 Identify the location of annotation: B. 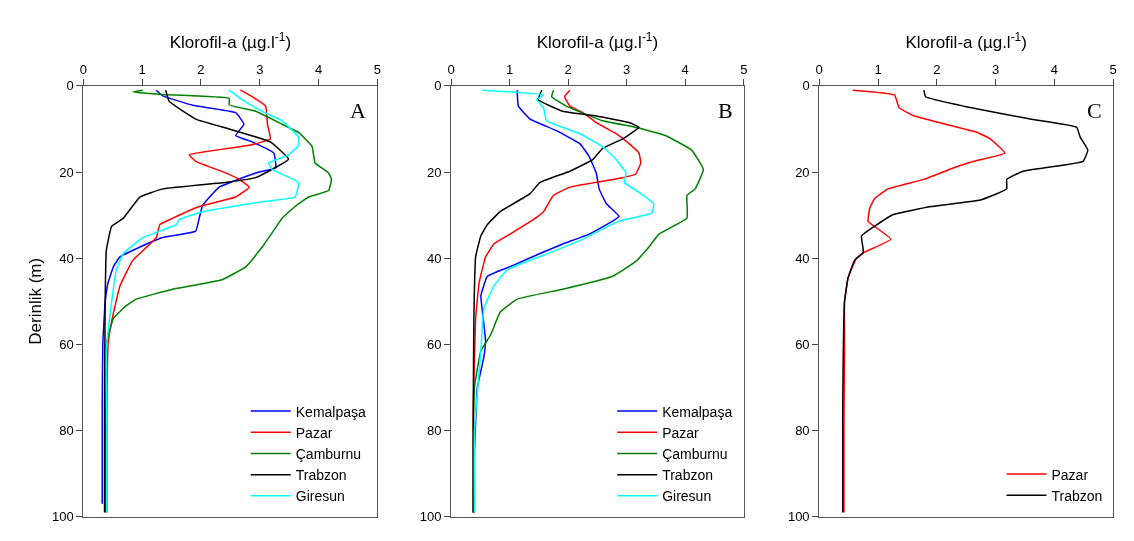
(725, 110).